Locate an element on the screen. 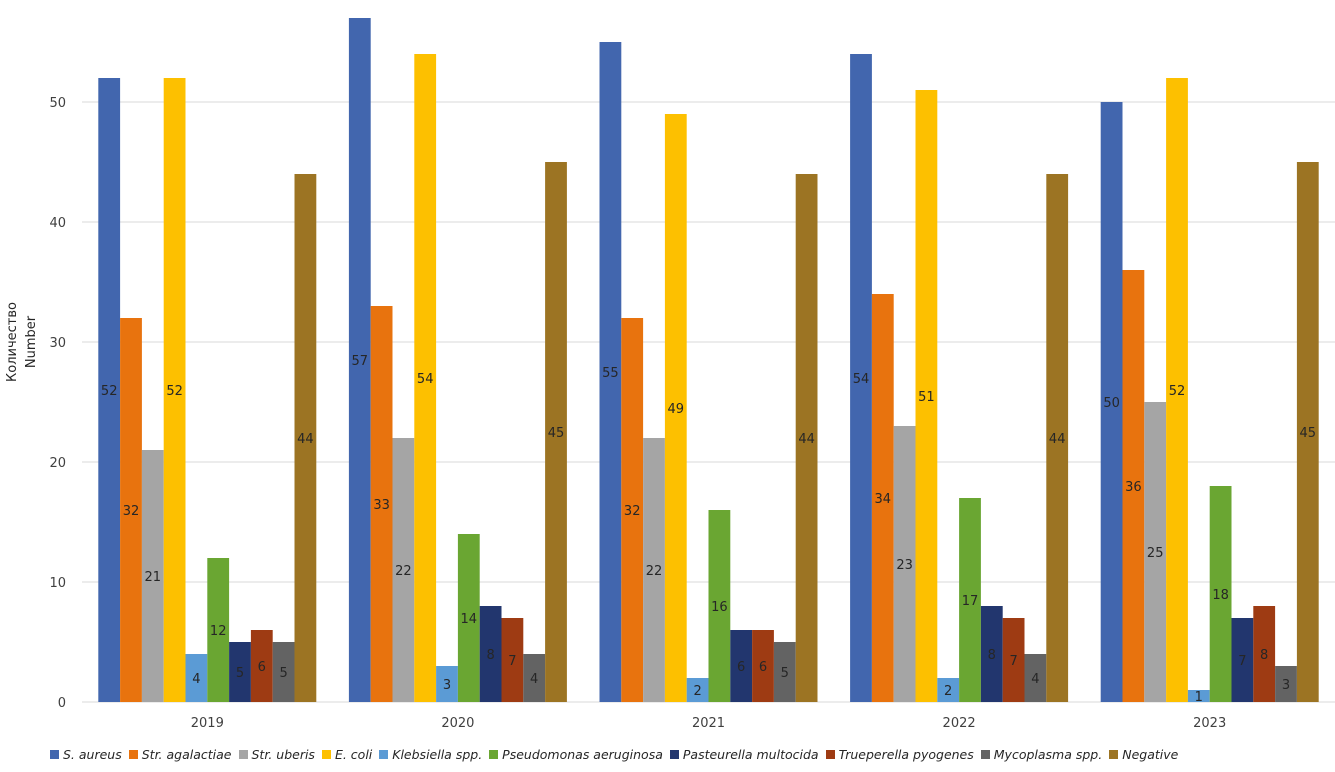 The height and width of the screenshot is (772, 1335). data-label: 1 is located at coordinates (1199, 697).